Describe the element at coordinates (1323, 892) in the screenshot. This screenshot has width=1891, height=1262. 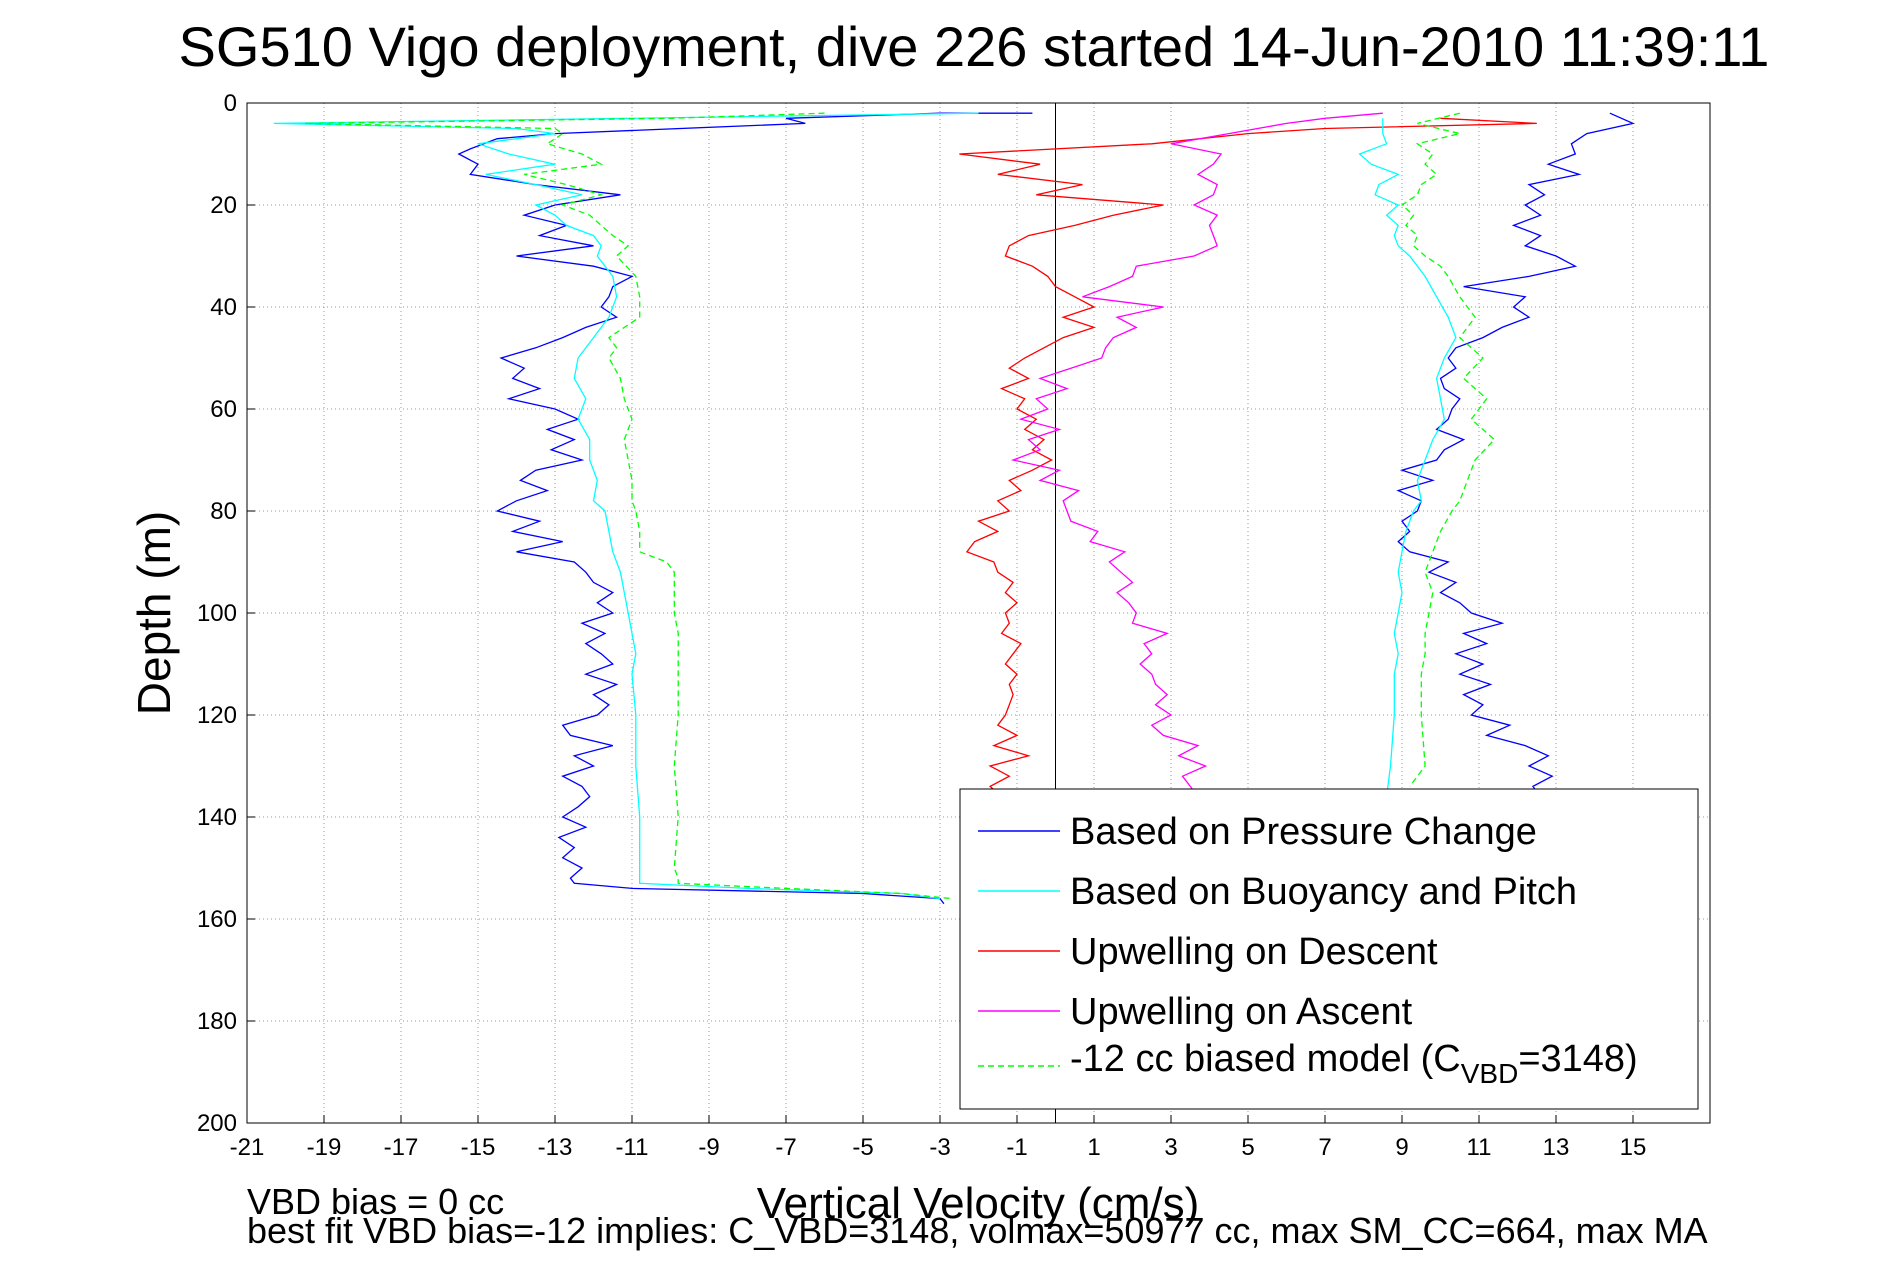
I see `legend-label: Based on Buoyancy and Pitch` at that location.